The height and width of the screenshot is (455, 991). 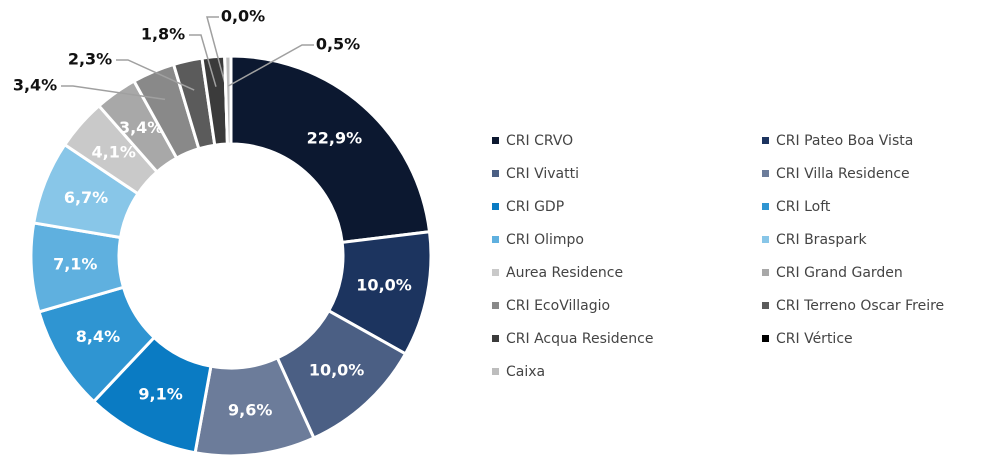 I want to click on legend-label: CRI Olimpo, so click(x=545, y=240).